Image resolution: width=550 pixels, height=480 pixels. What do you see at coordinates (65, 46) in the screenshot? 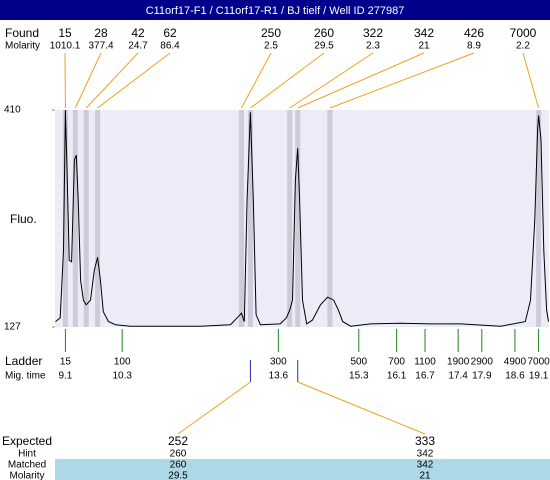
I see `found-molarity: 1010.1` at bounding box center [65, 46].